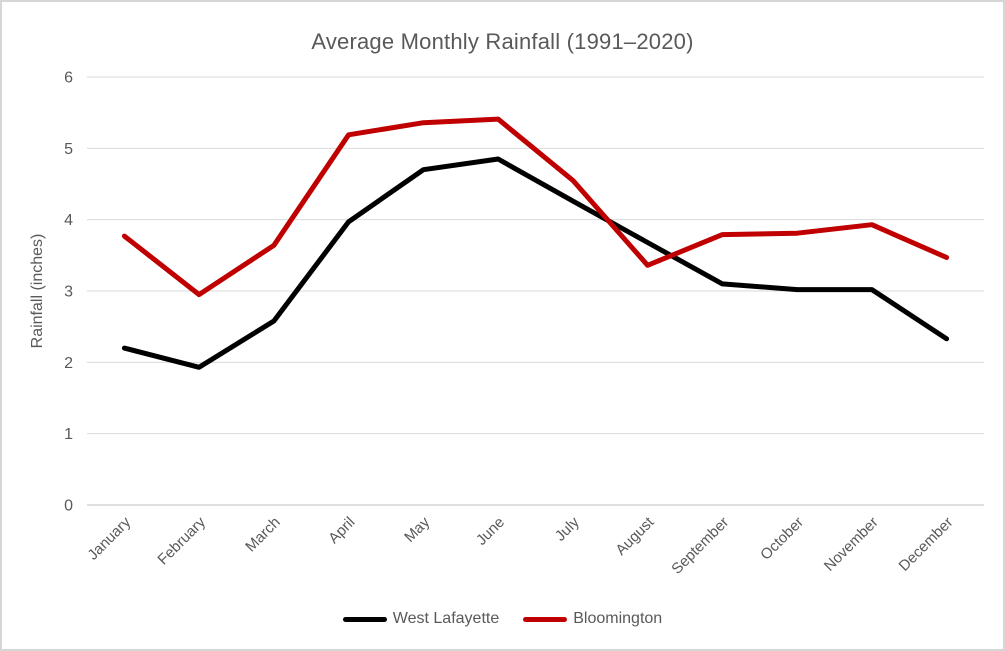 The width and height of the screenshot is (1005, 651). What do you see at coordinates (341, 530) in the screenshot?
I see `x-tick-label-april: April` at bounding box center [341, 530].